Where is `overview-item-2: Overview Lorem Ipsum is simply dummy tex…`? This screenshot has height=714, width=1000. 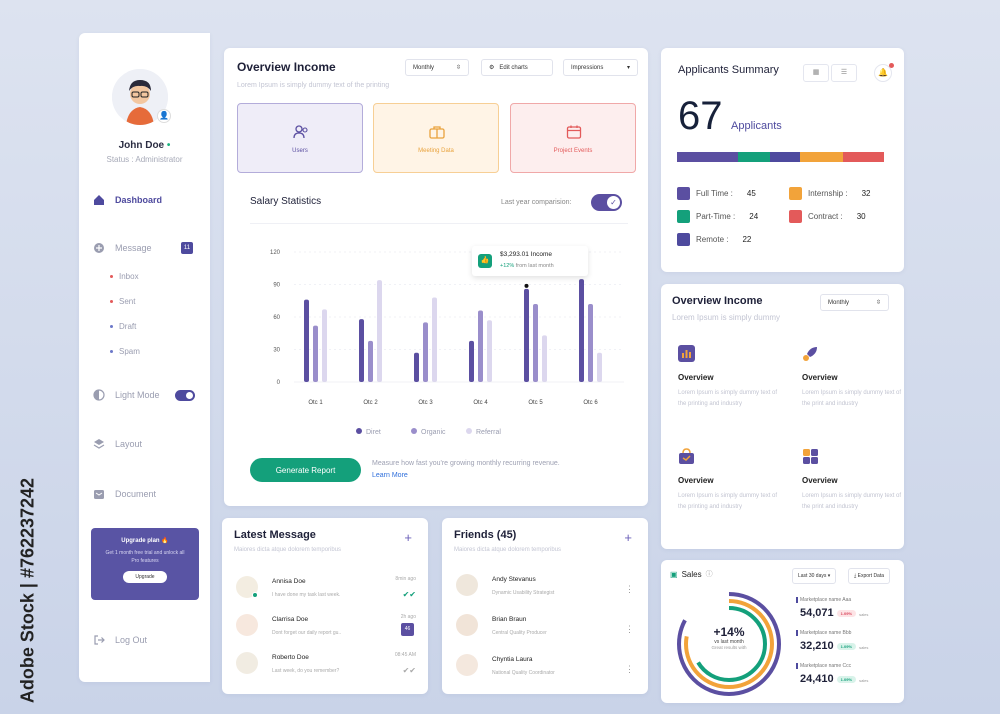 overview-item-2: Overview Lorem Ipsum is simply dummy tex… is located at coordinates (852, 377).